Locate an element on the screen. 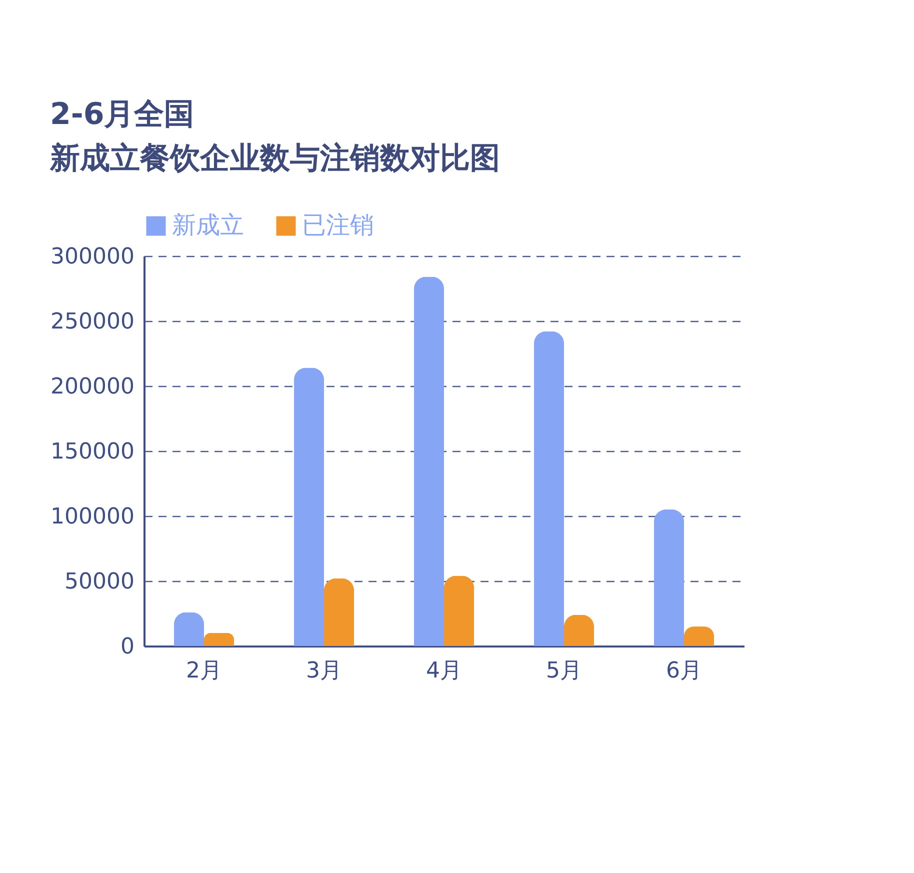 The image size is (914, 873). y-tick-label: 250000 is located at coordinates (92, 322).